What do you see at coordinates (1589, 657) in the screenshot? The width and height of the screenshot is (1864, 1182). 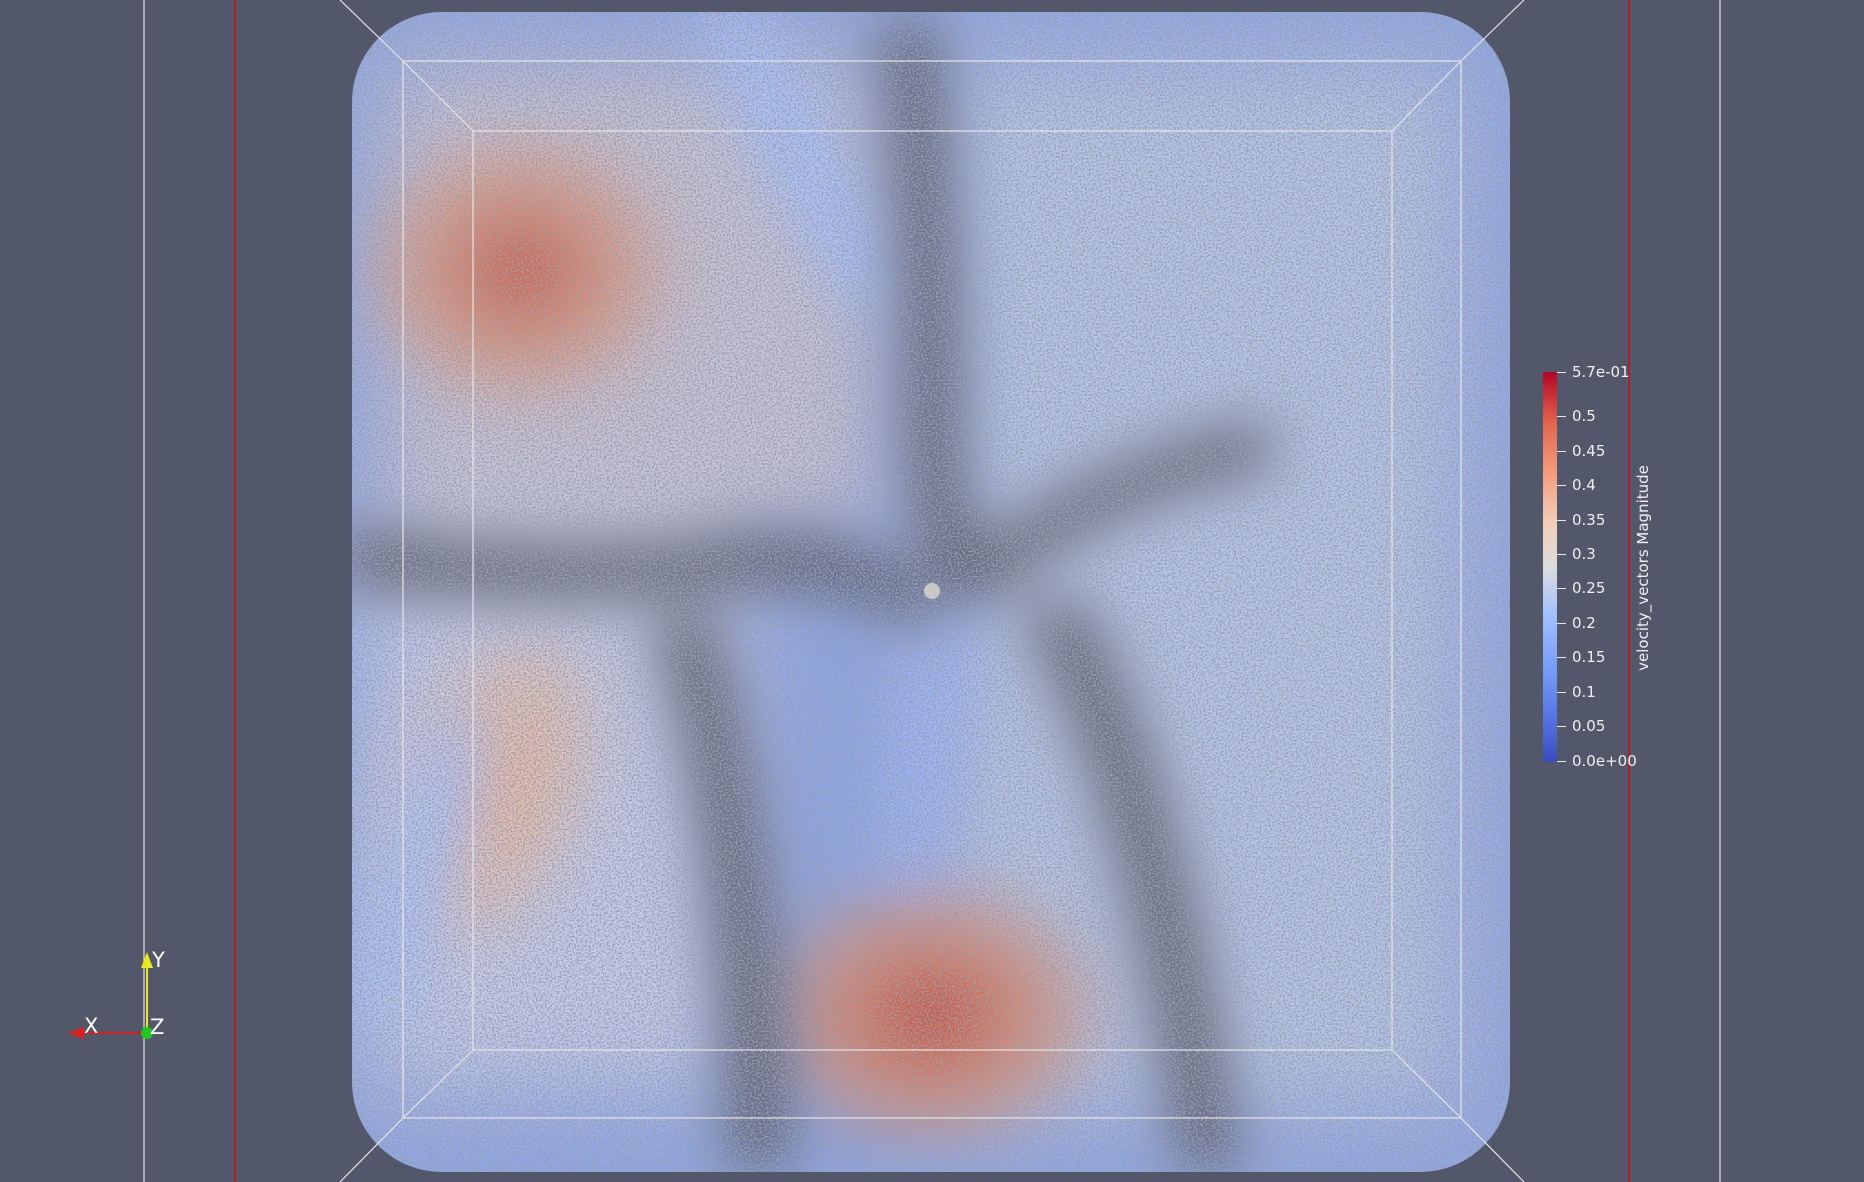 I see `colorbar-tick-label: 0.15` at bounding box center [1589, 657].